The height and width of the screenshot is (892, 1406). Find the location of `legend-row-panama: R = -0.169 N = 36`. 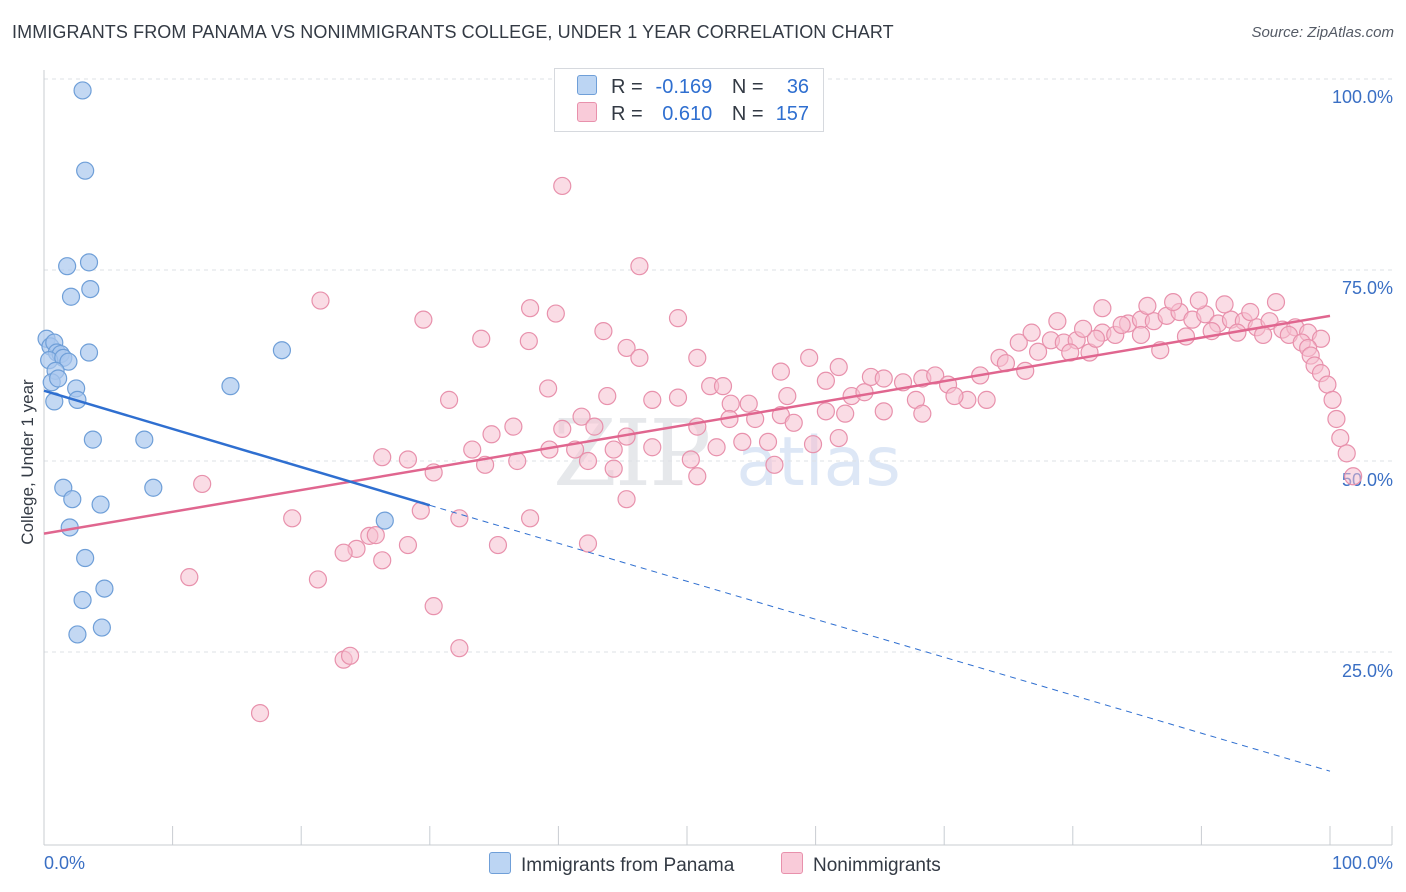

legend-row-panama: R = -0.169 N = 36 is located at coordinates (693, 88).